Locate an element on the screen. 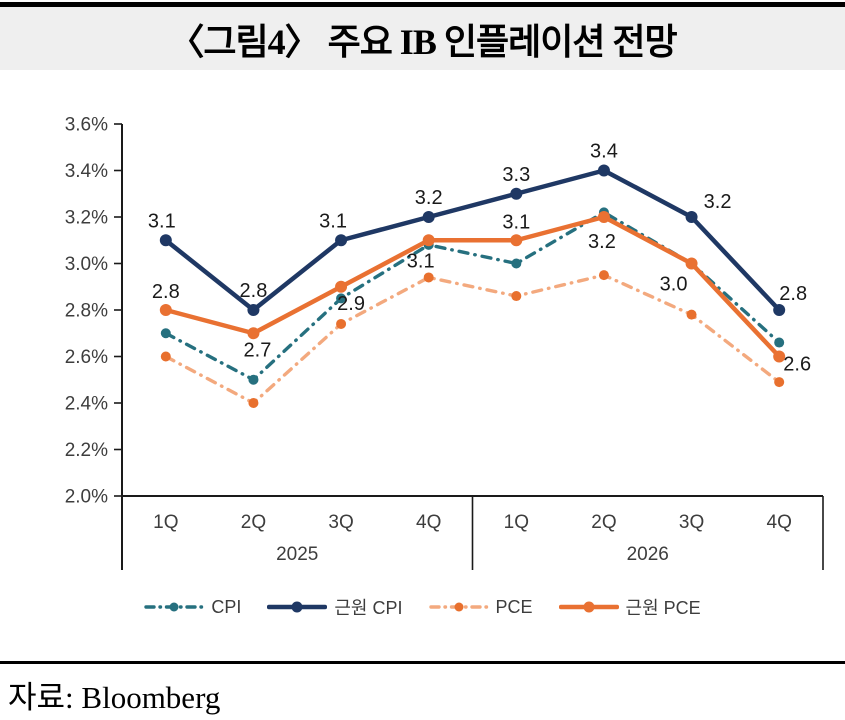 Image resolution: width=845 pixels, height=720 pixels. title-band: 〈그림4〉 주요 IB 인플레이션 전망 is located at coordinates (422, 38).